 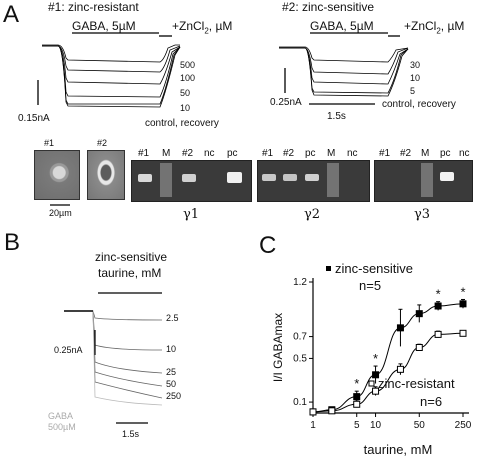 What do you see at coordinates (300, 402) in the screenshot?
I see `y-tick-label: 0.1` at bounding box center [300, 402].